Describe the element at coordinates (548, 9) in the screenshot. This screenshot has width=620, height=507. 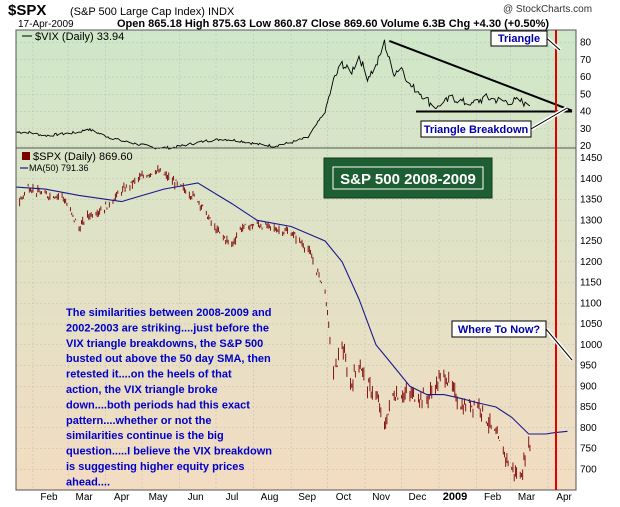
I see `watermark: @ StockCharts.com` at that location.